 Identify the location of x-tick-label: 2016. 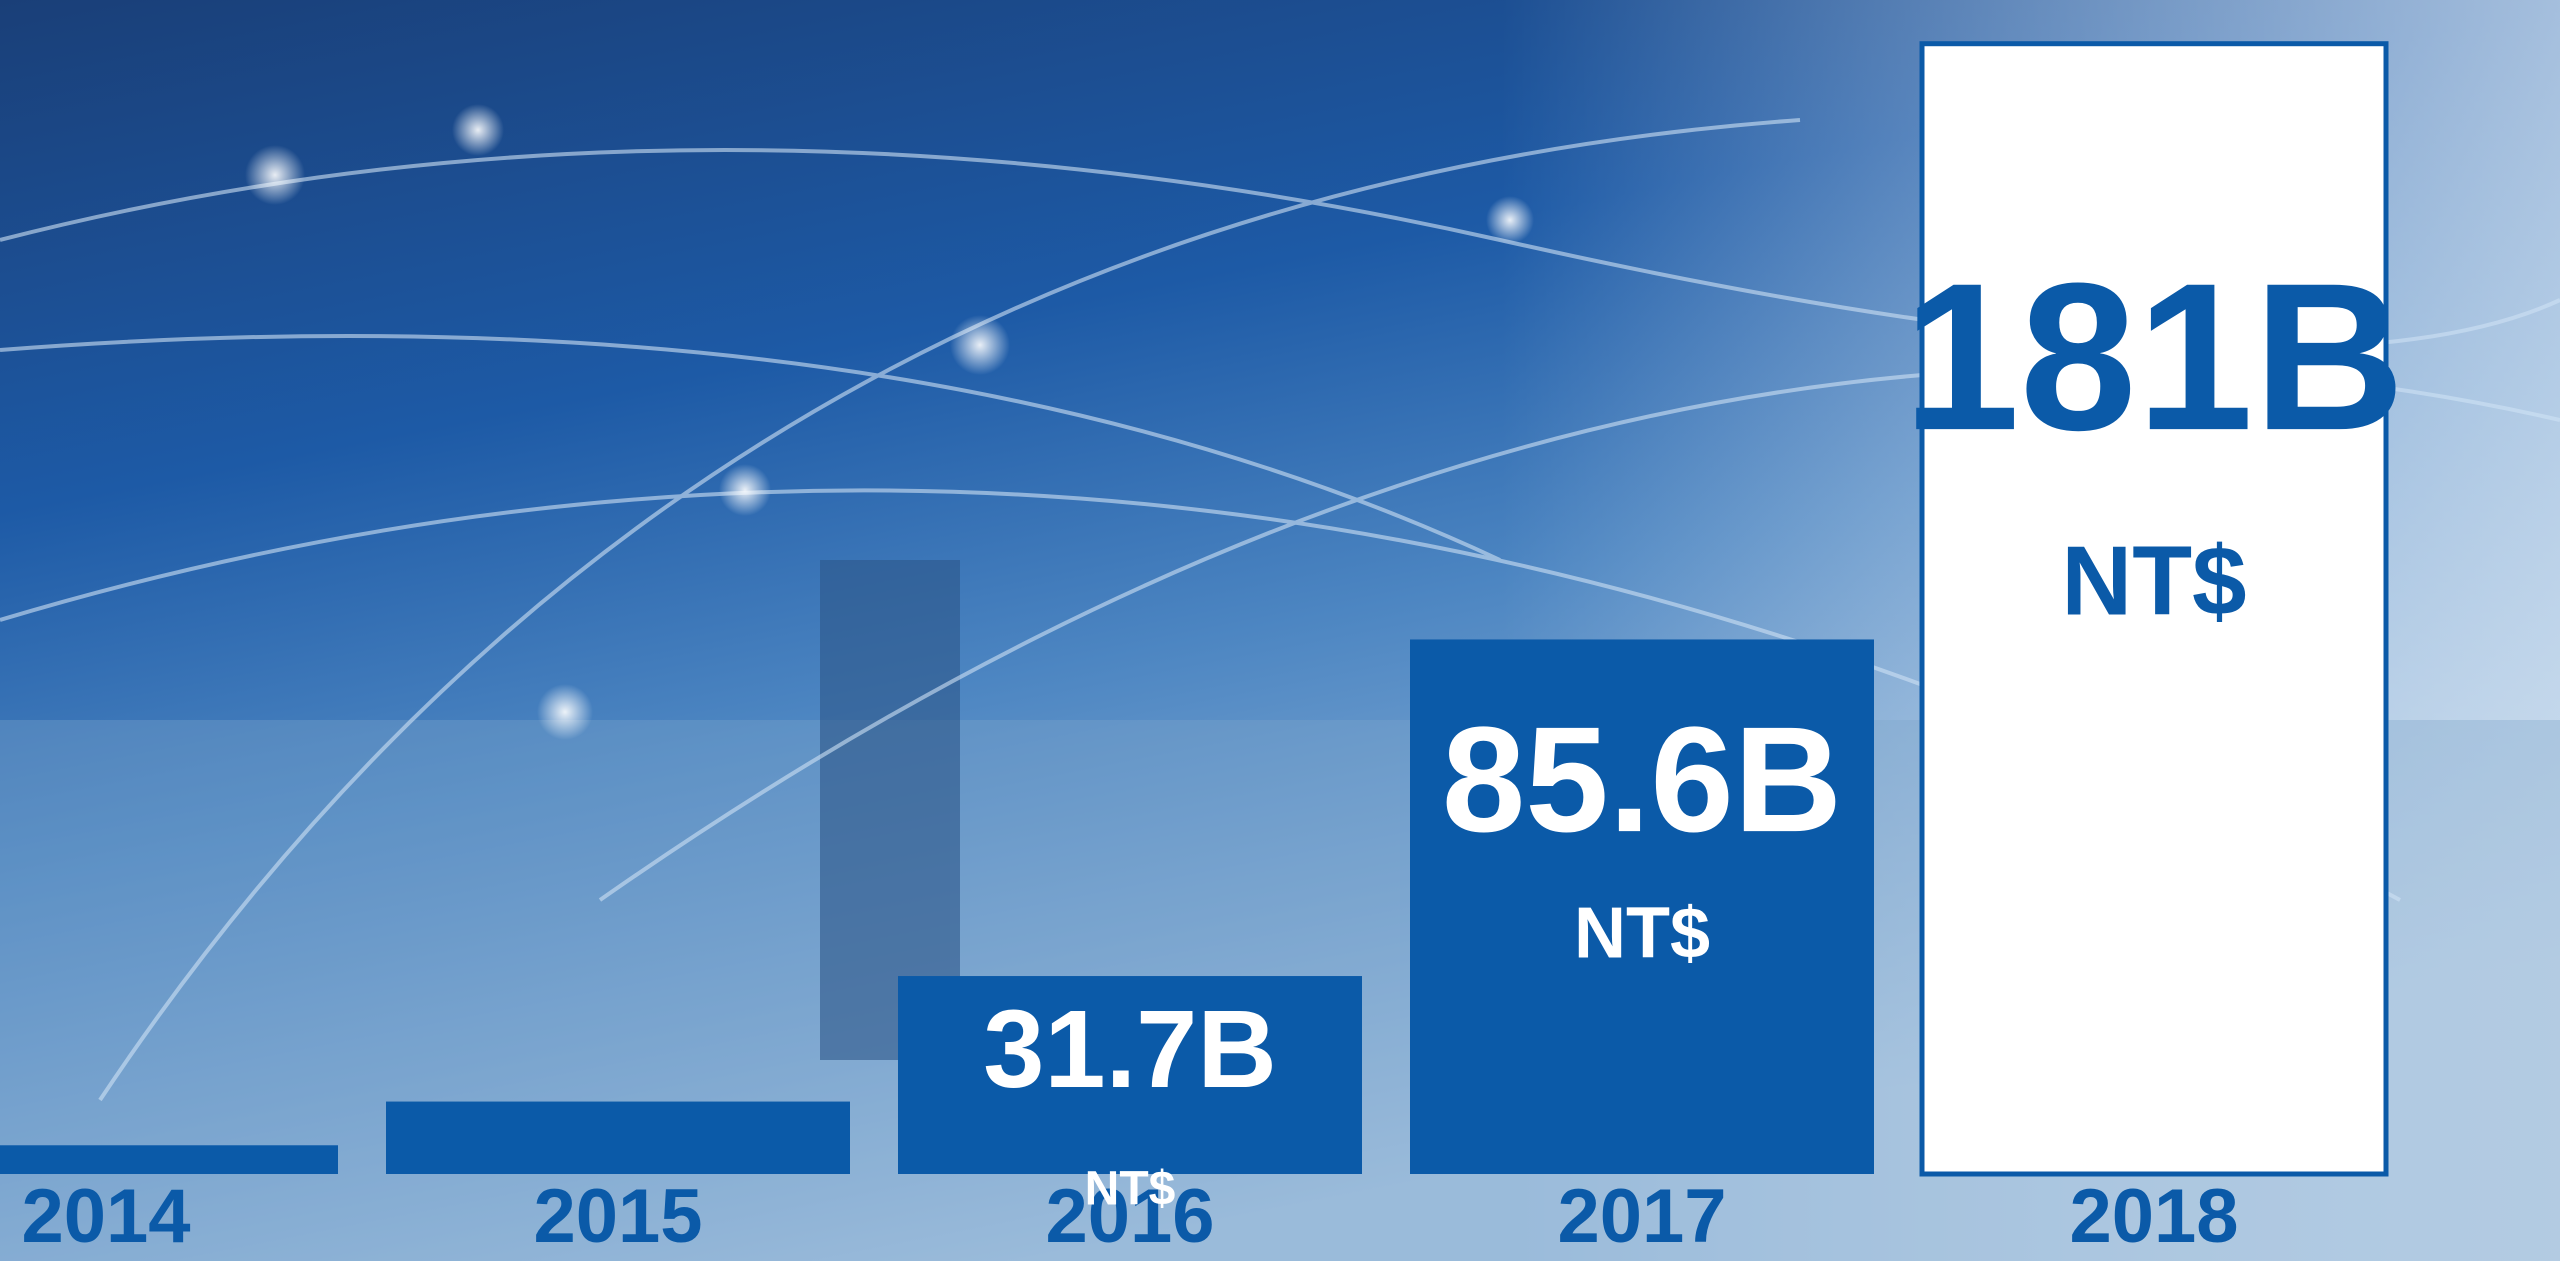
(1129, 1216).